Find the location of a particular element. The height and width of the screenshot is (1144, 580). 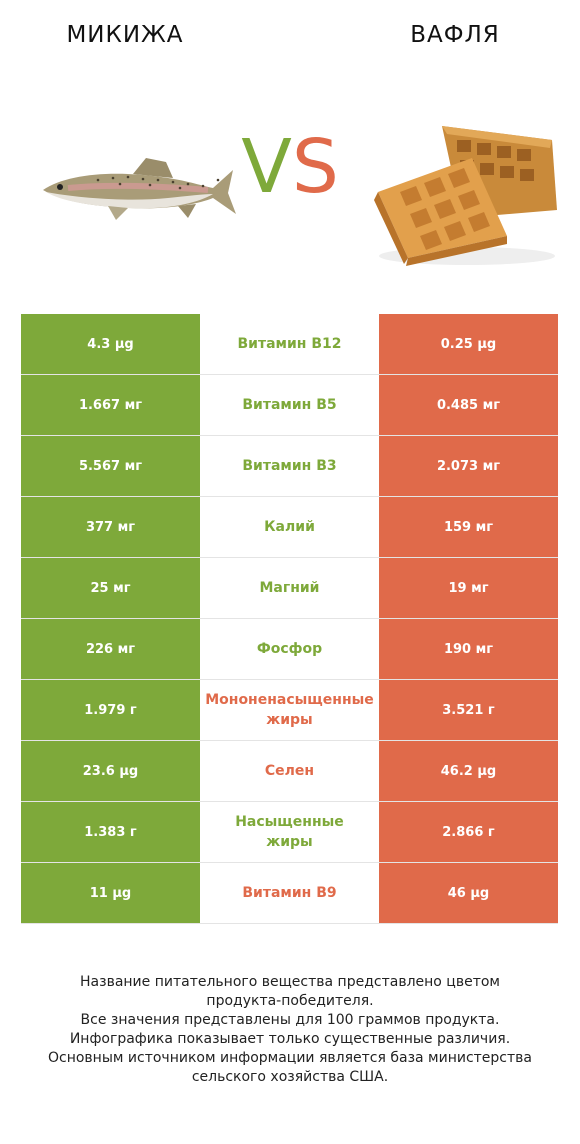

table-row: 11 µg Витамин B9 46 µg is located at coordinates (289, 893).